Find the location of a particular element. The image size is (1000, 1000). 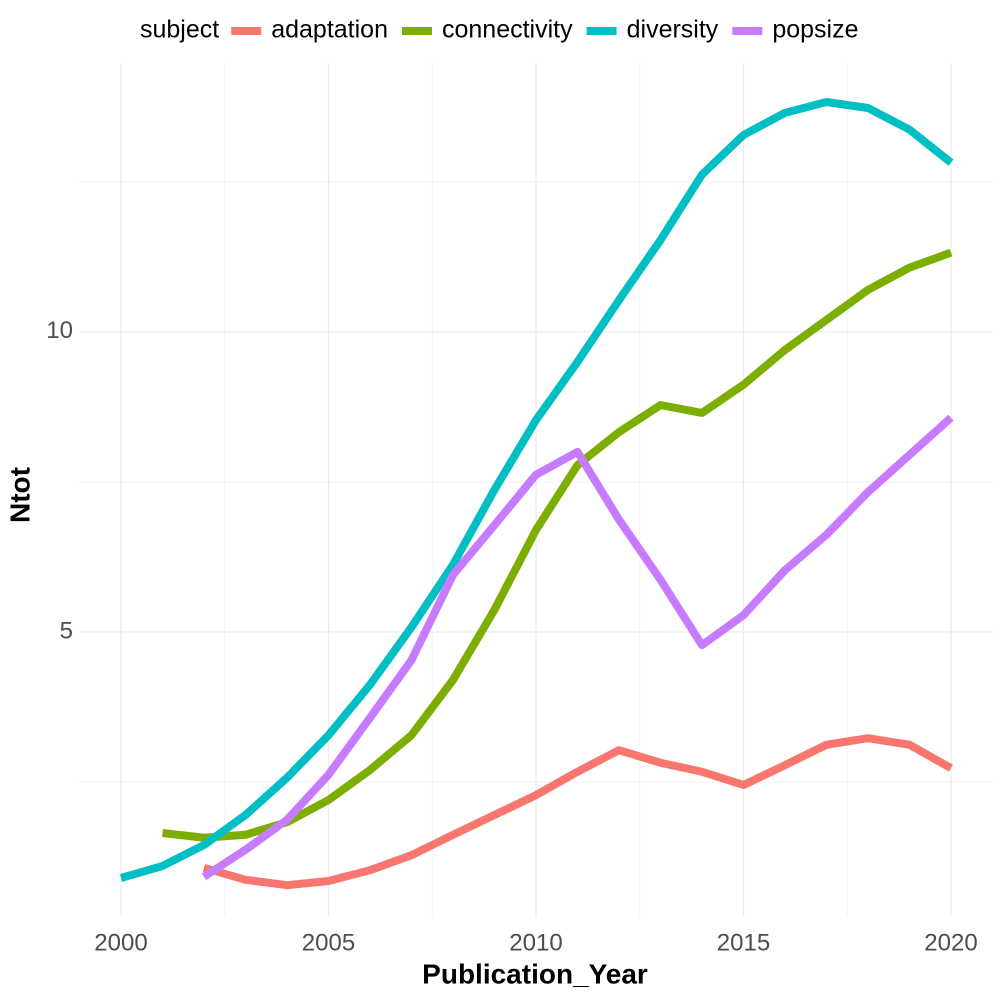

x-tick-label: 2020 is located at coordinates (950, 942).